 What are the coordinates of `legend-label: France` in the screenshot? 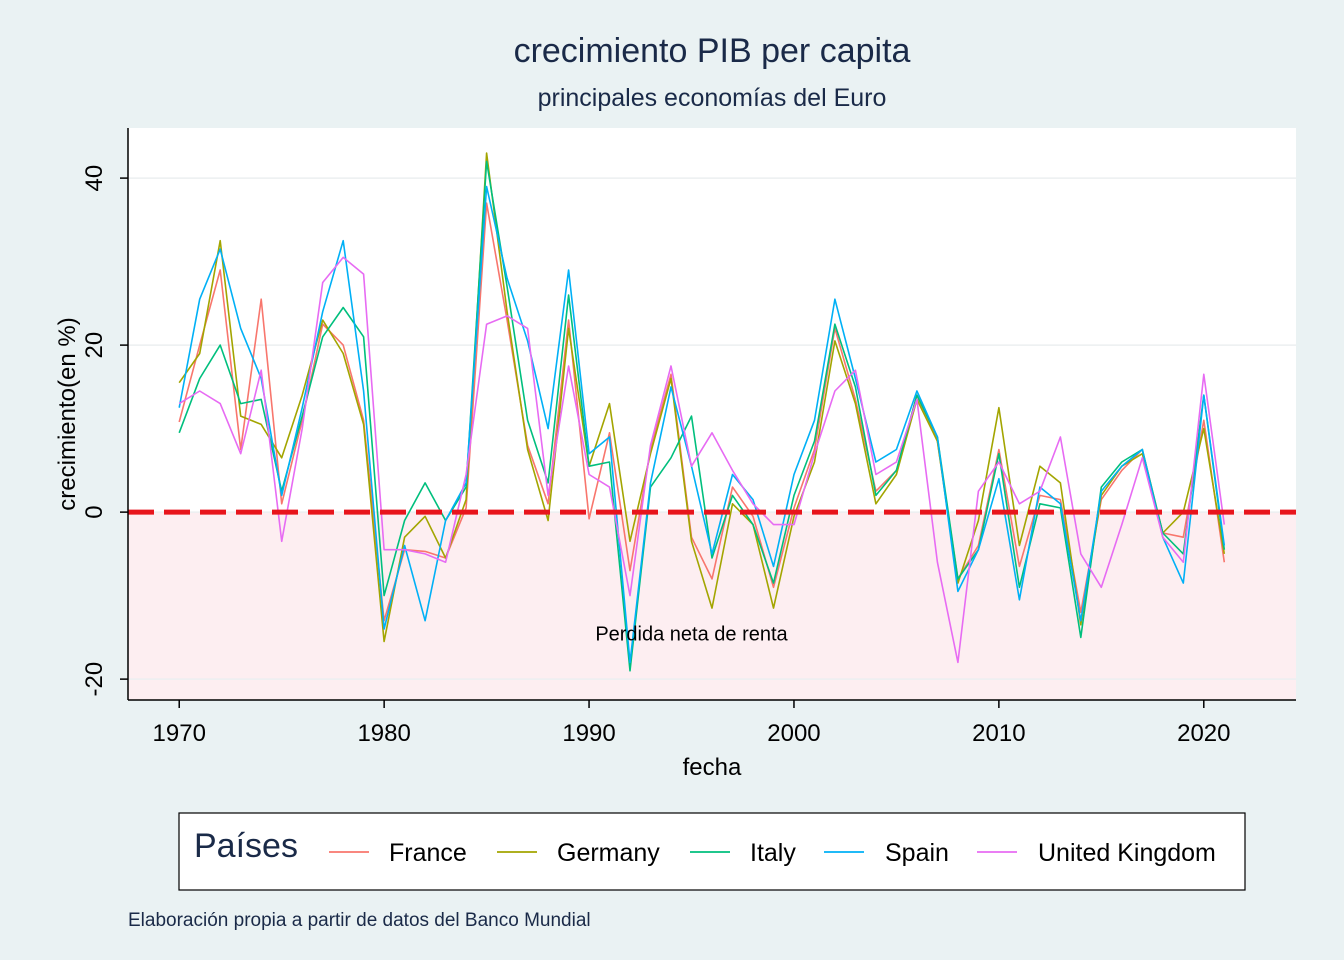 It's located at (428, 853).